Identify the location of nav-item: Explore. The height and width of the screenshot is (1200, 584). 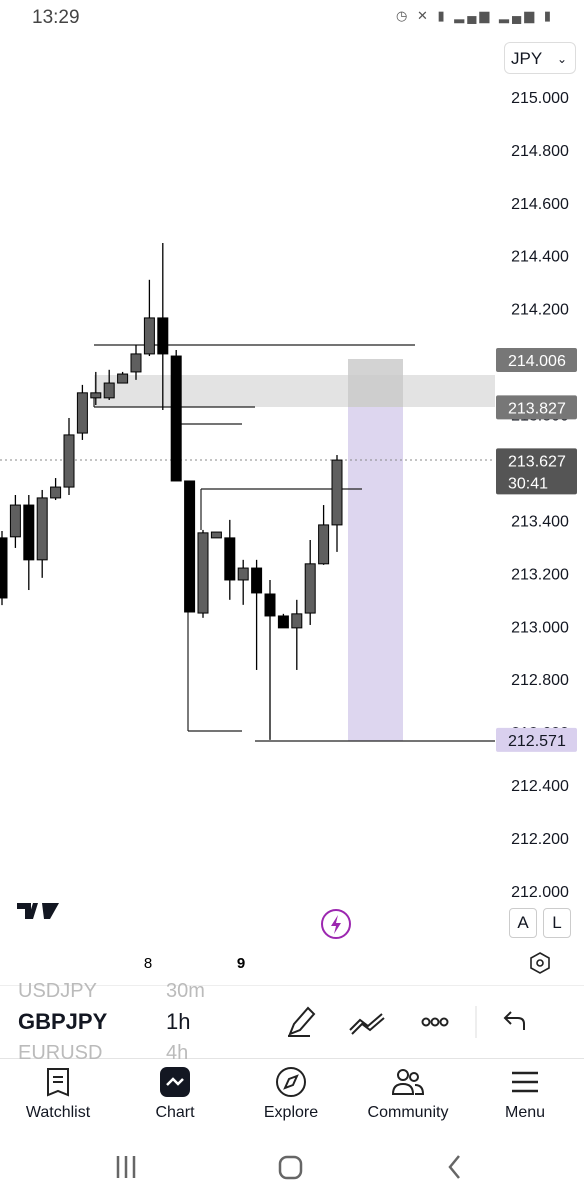
(291, 1094).